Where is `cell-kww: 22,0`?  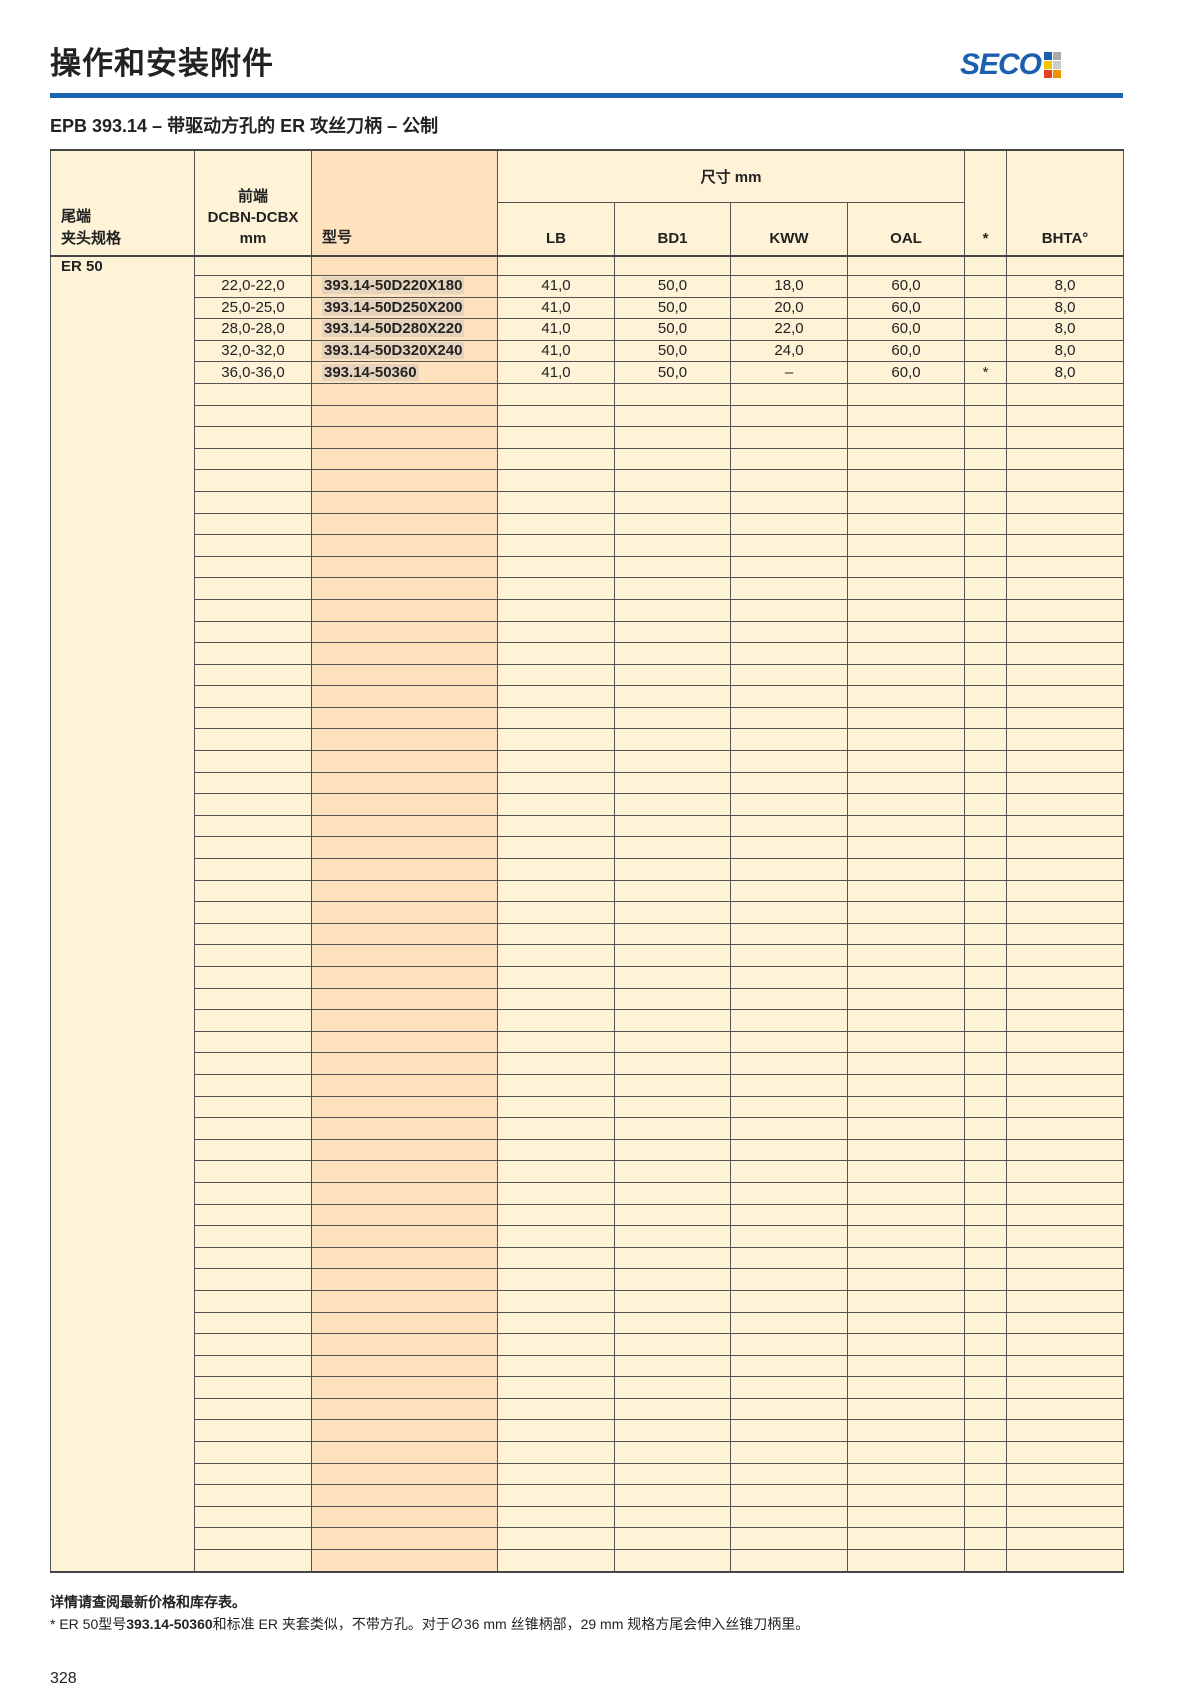
cell-kww: 22,0 is located at coordinates (789, 329).